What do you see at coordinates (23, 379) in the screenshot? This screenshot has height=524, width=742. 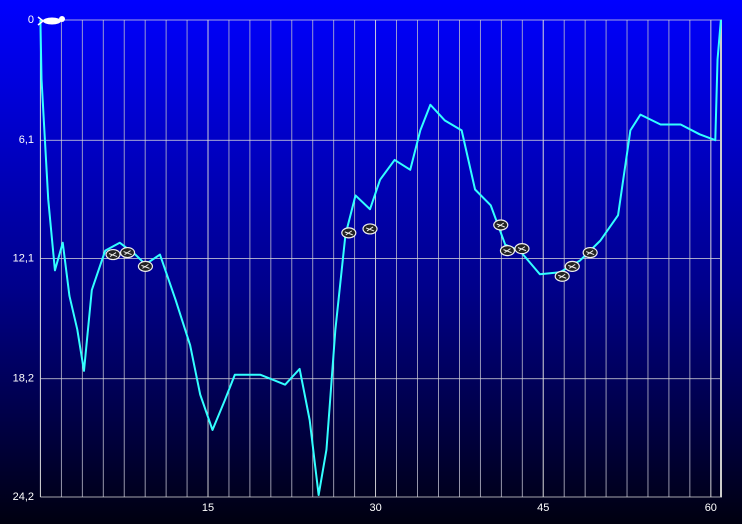 I see `y-tick-label: 18,2` at bounding box center [23, 379].